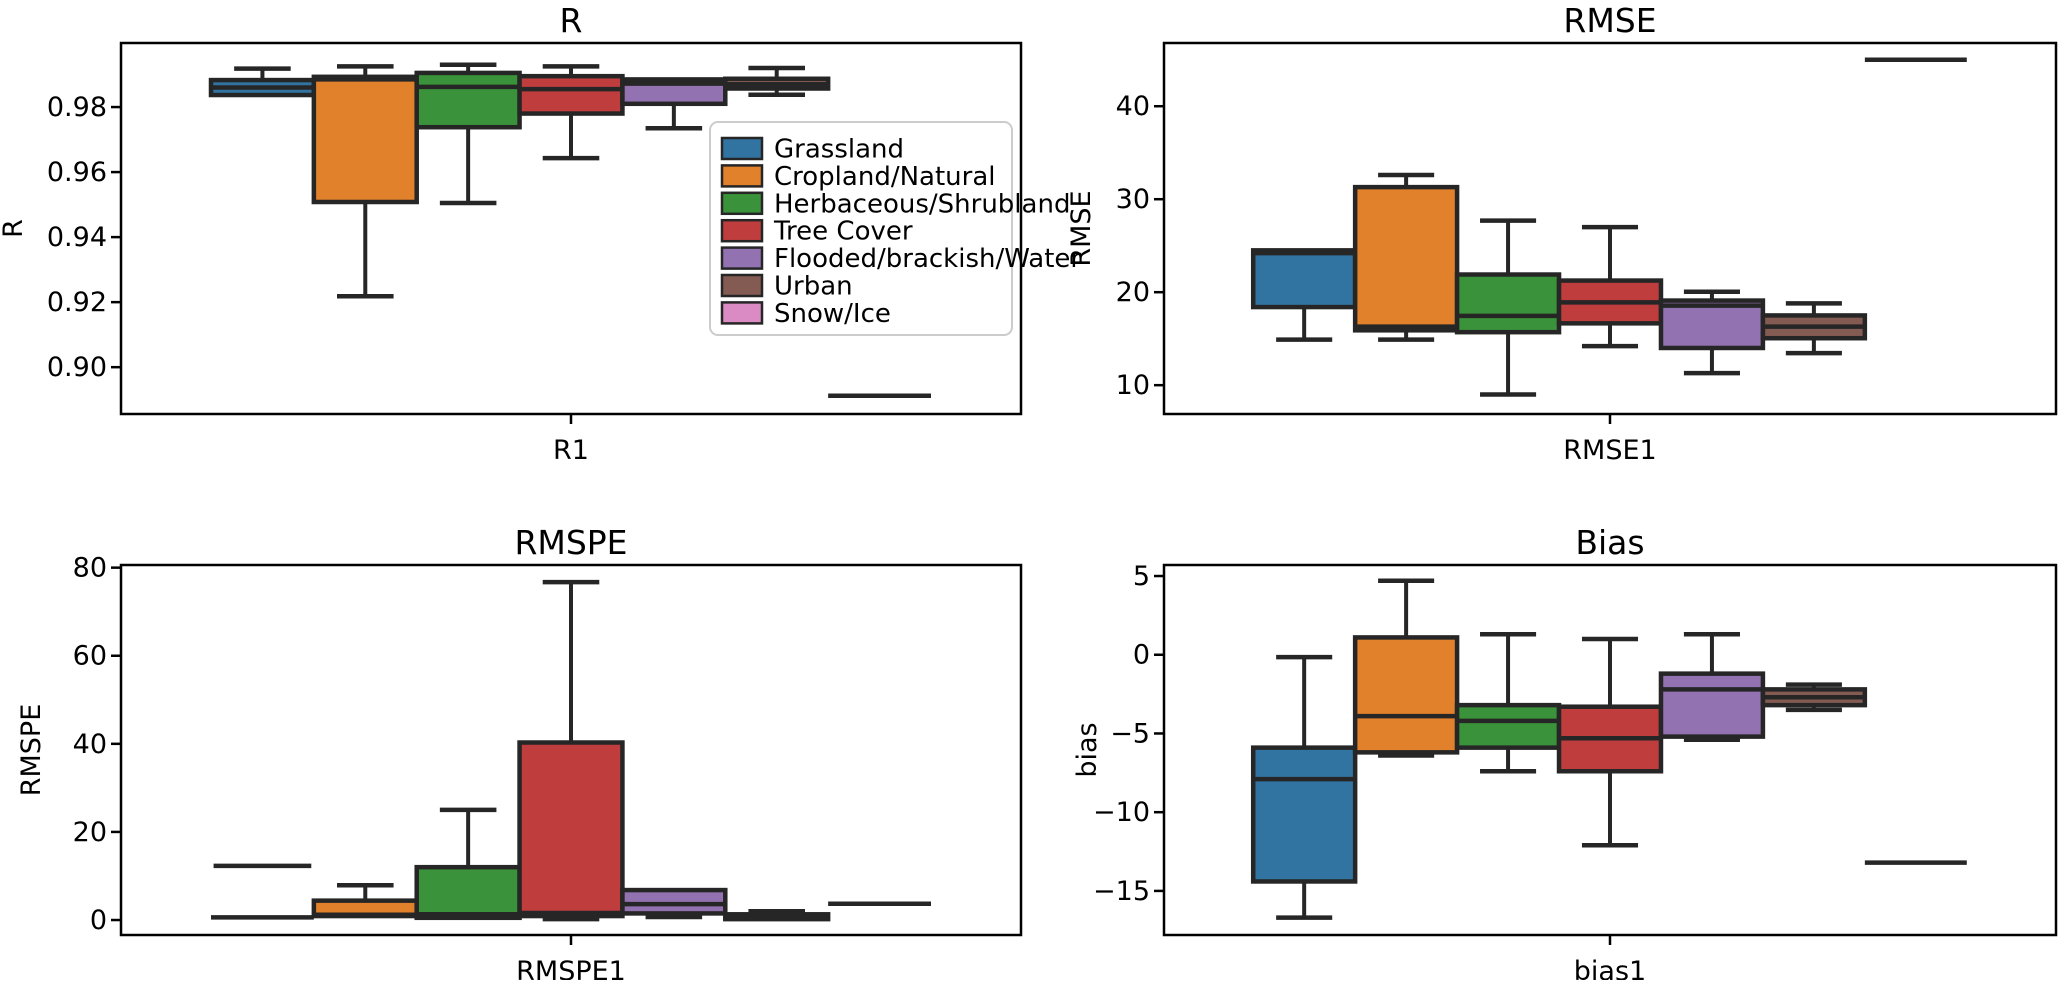 Image resolution: width=2067 pixels, height=984 pixels. Describe the element at coordinates (742, 313) in the screenshot. I see `legend-swatch-snow-ice` at that location.